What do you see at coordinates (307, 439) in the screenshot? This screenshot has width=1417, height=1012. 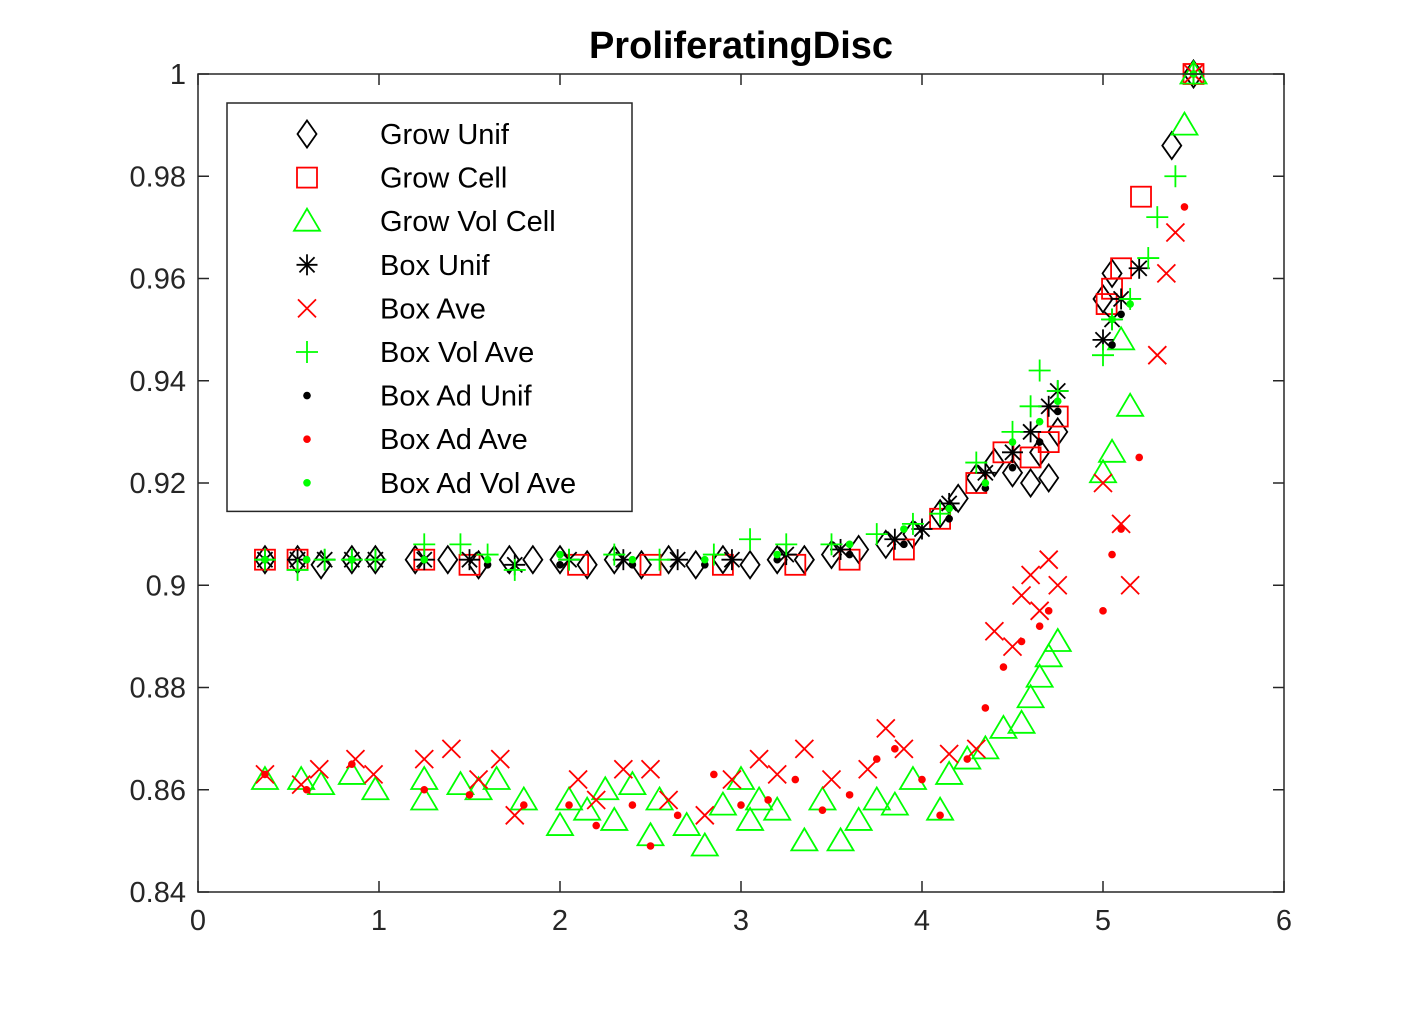 I see `legend-marker` at bounding box center [307, 439].